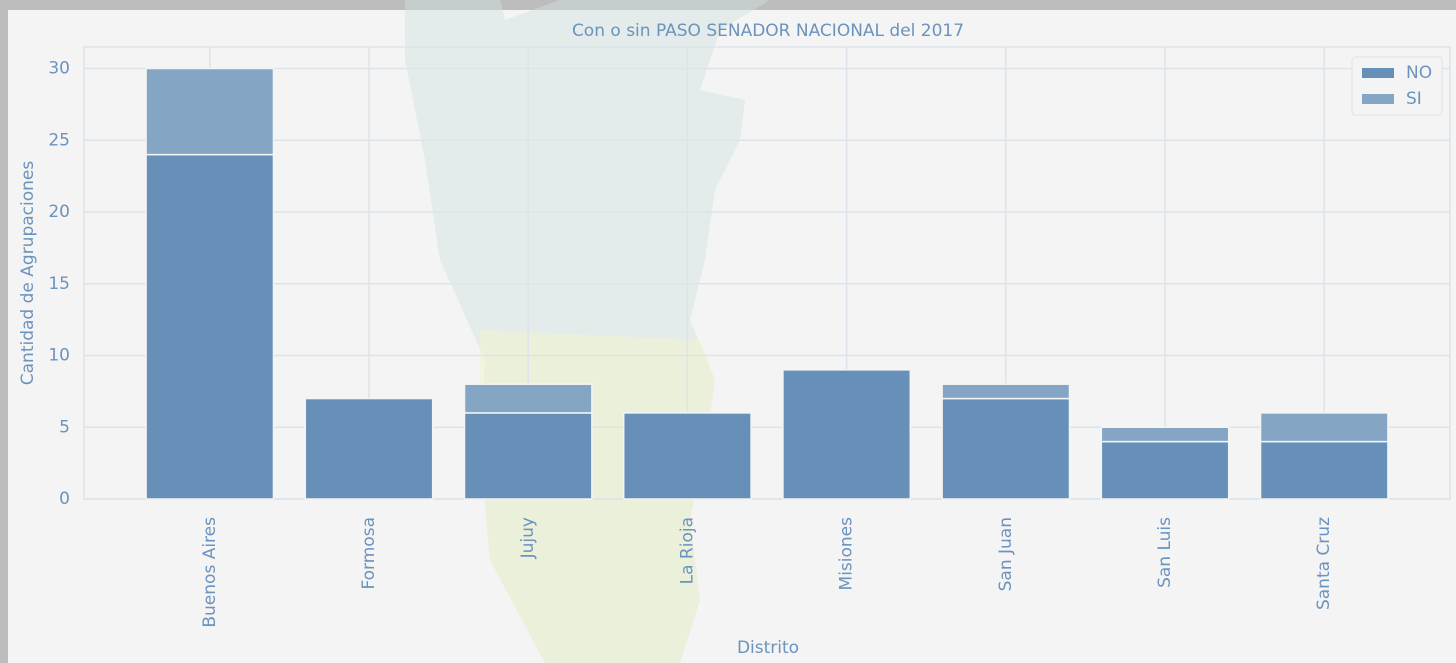 This screenshot has width=1456, height=663. I want to click on x-tick-label: Buenos Aires, so click(210, 572).